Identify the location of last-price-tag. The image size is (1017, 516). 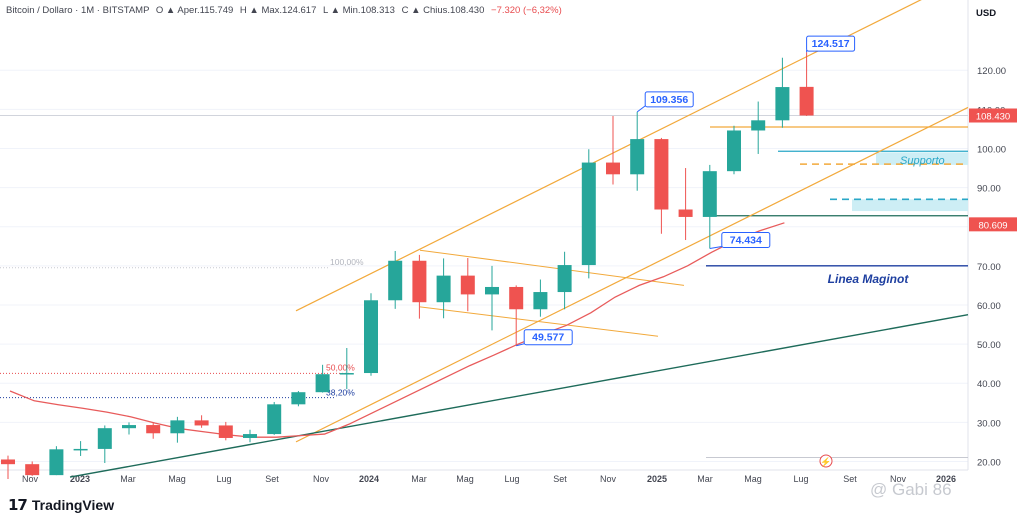
(993, 115).